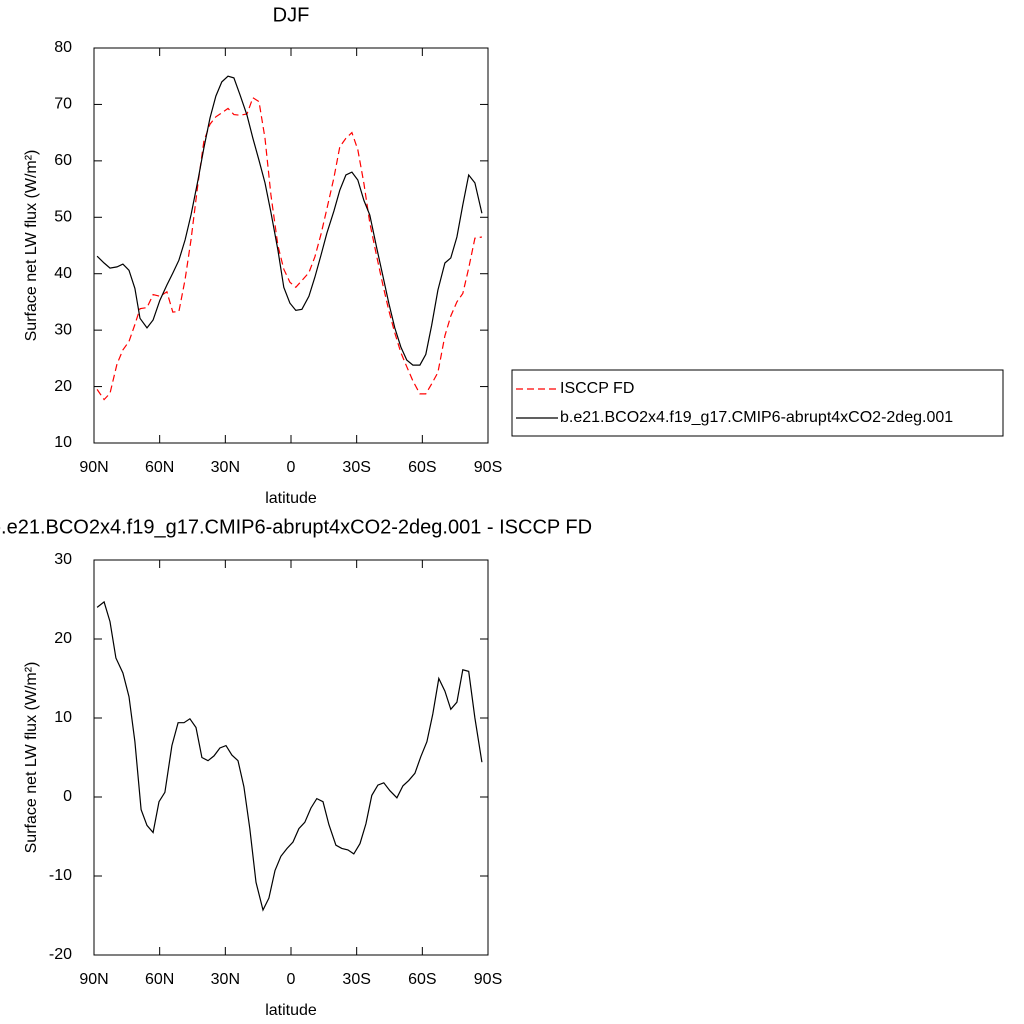 This screenshot has width=1024, height=1024. Describe the element at coordinates (63, 47) in the screenshot. I see `y-tick-label: 80` at that location.